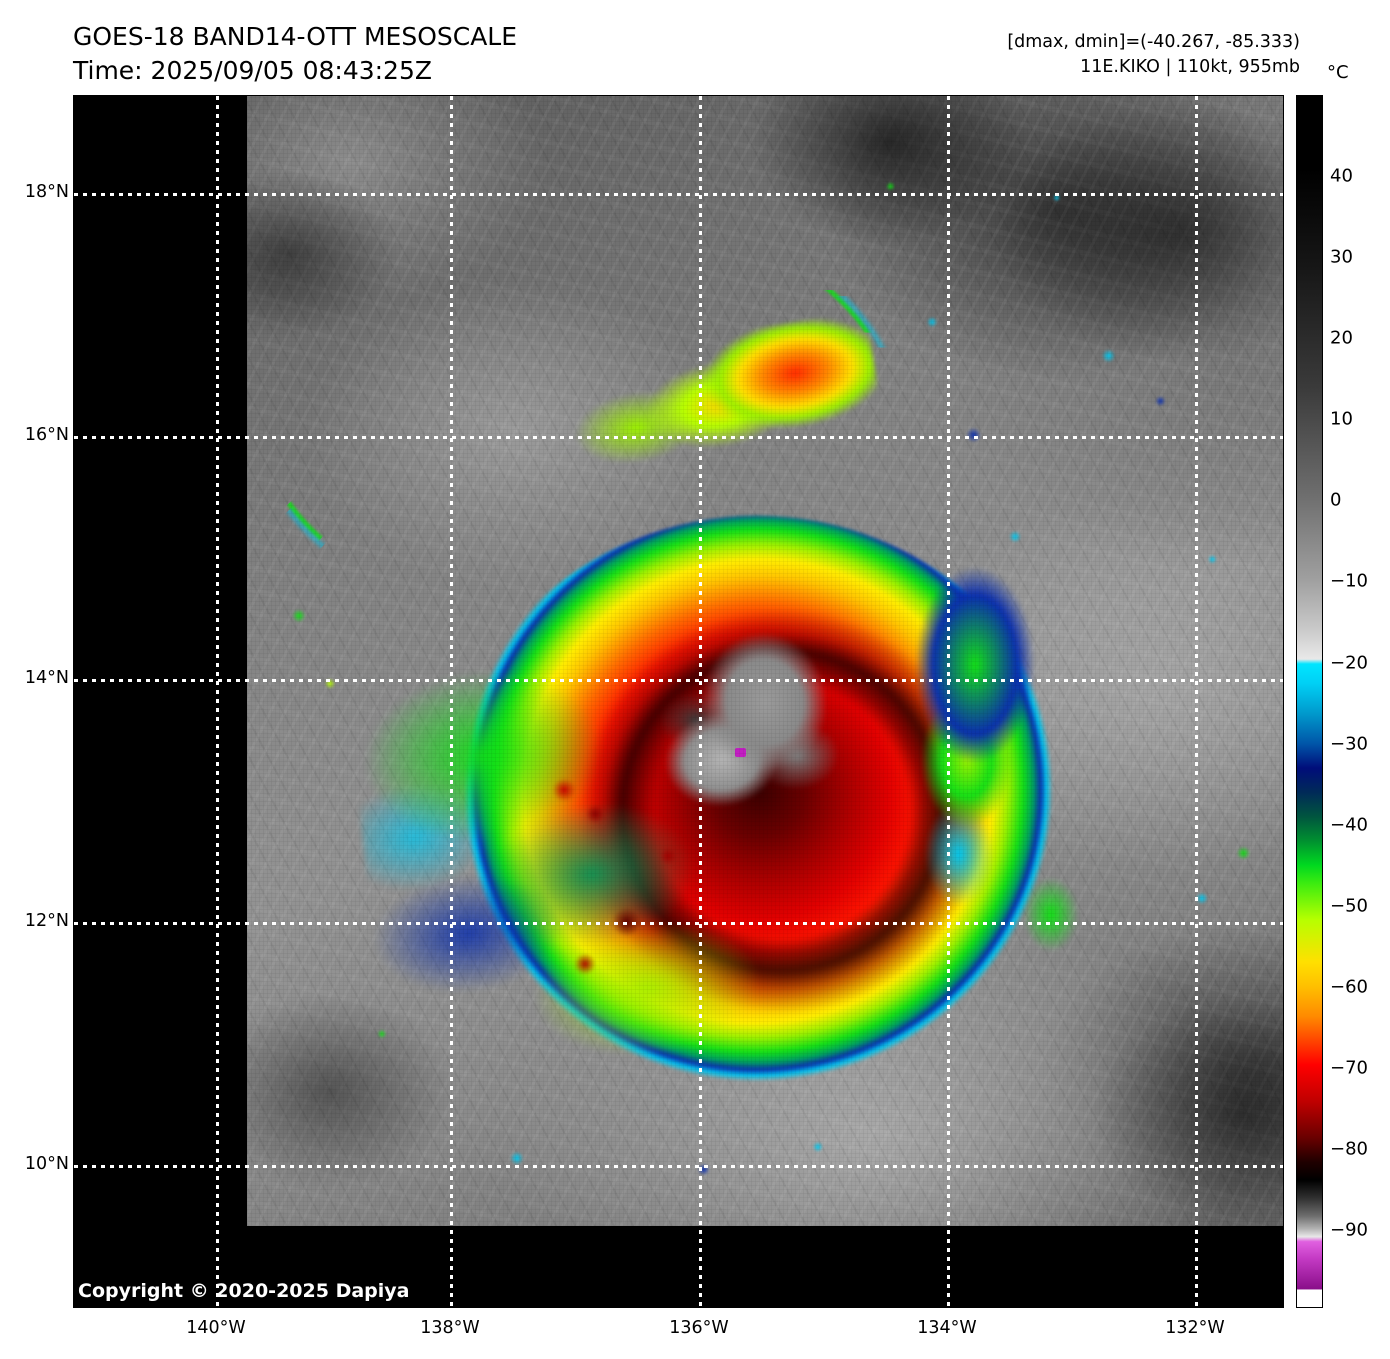 This screenshot has width=1390, height=1359. Describe the element at coordinates (1349, 825) in the screenshot. I see `colorbar-tick-minus40: −40` at that location.